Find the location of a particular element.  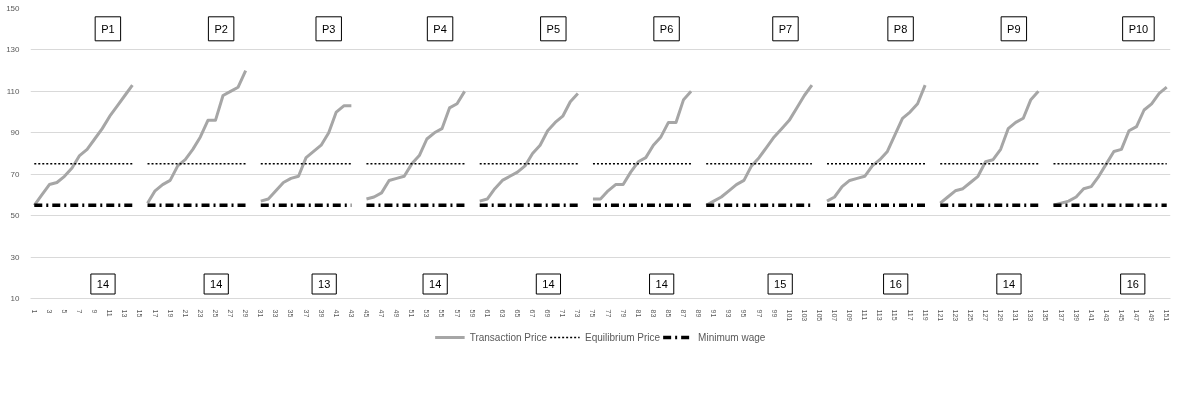

annotation: 15 is located at coordinates (780, 284).